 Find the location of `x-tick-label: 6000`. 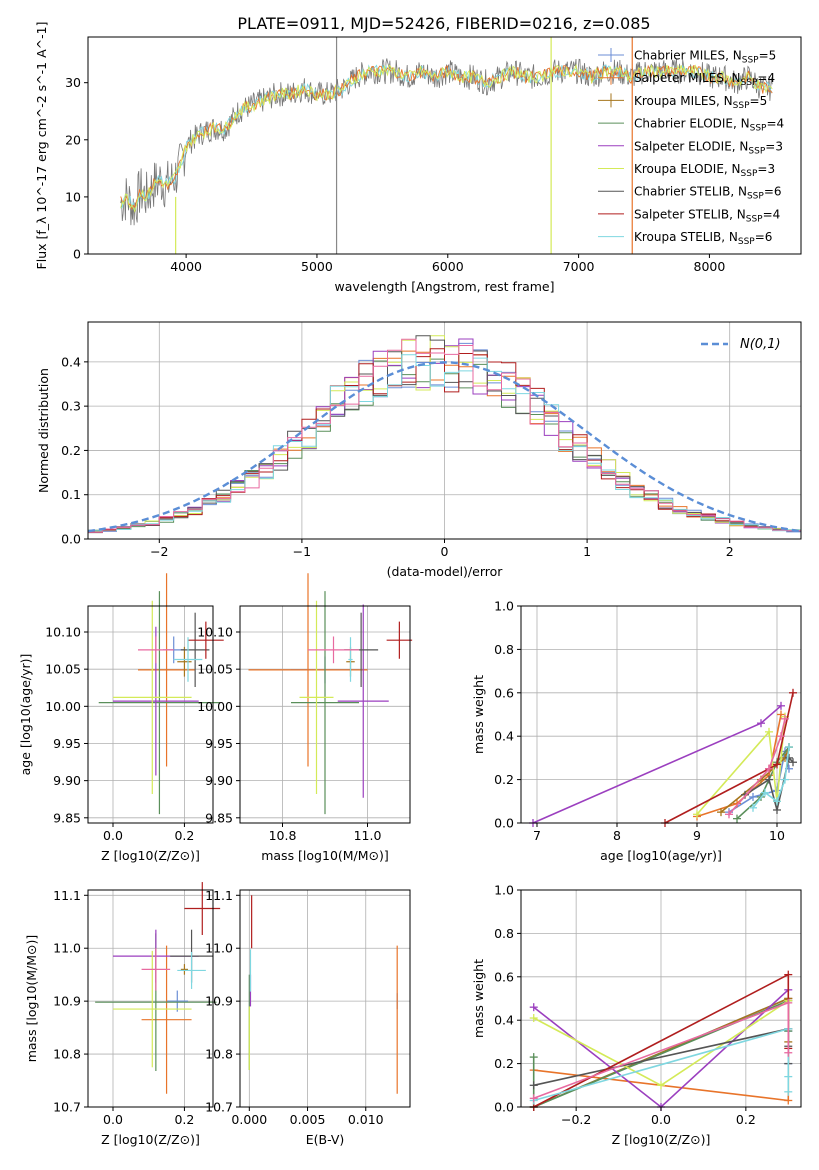

x-tick-label: 6000 is located at coordinates (448, 266).